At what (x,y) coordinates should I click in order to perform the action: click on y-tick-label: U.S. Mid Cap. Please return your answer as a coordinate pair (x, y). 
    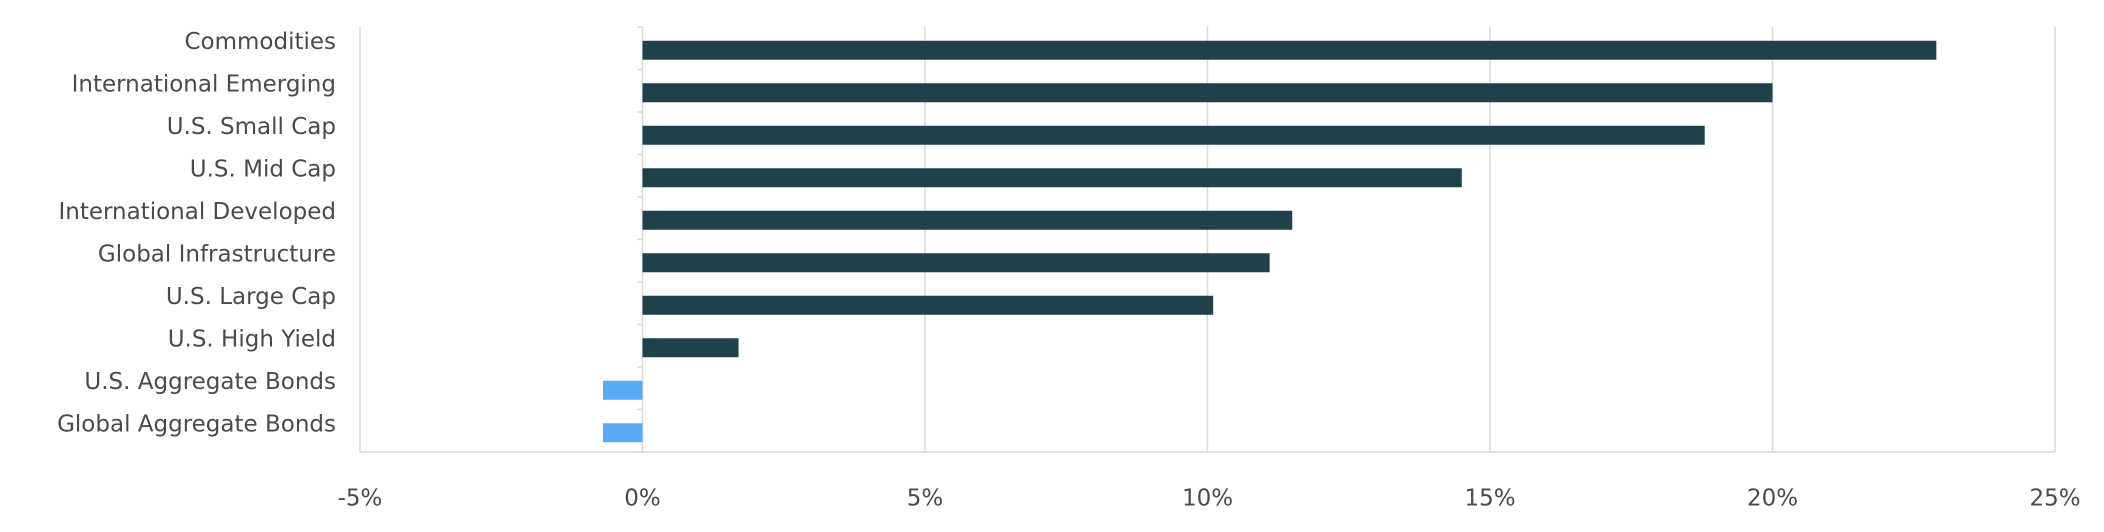
    Looking at the image, I should click on (263, 169).